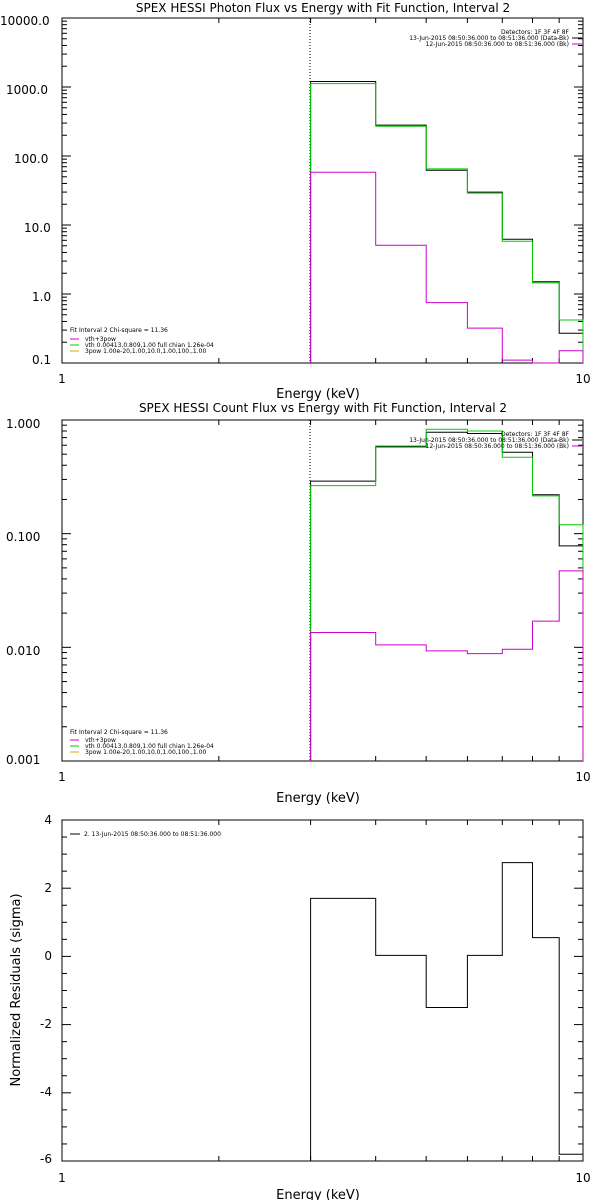 Image resolution: width=600 pixels, height=1200 pixels. Describe the element at coordinates (447, 1011) in the screenshot. I see `resid-series-0-line` at that location.